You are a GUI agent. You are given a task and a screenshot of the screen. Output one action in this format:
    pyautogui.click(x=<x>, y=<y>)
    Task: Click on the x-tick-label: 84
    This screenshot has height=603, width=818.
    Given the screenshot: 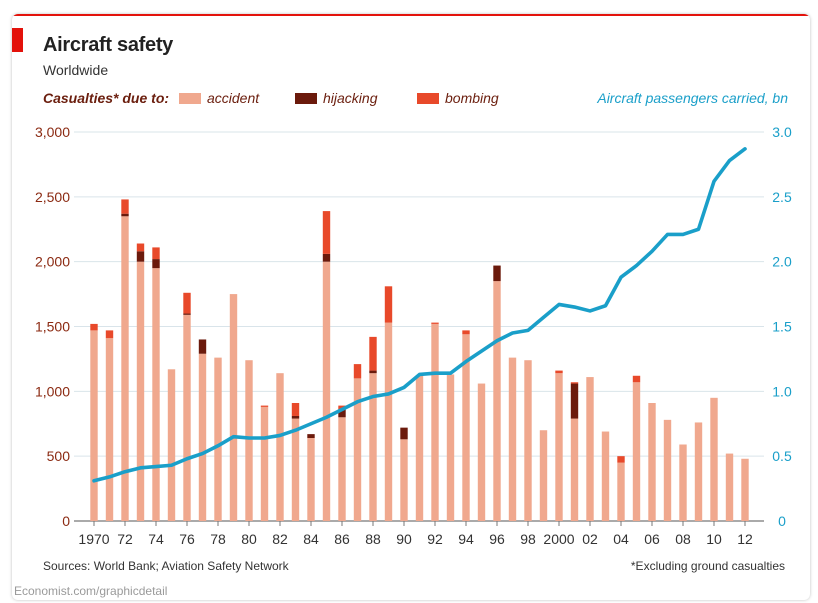 What is the action you would take?
    pyautogui.click(x=311, y=539)
    